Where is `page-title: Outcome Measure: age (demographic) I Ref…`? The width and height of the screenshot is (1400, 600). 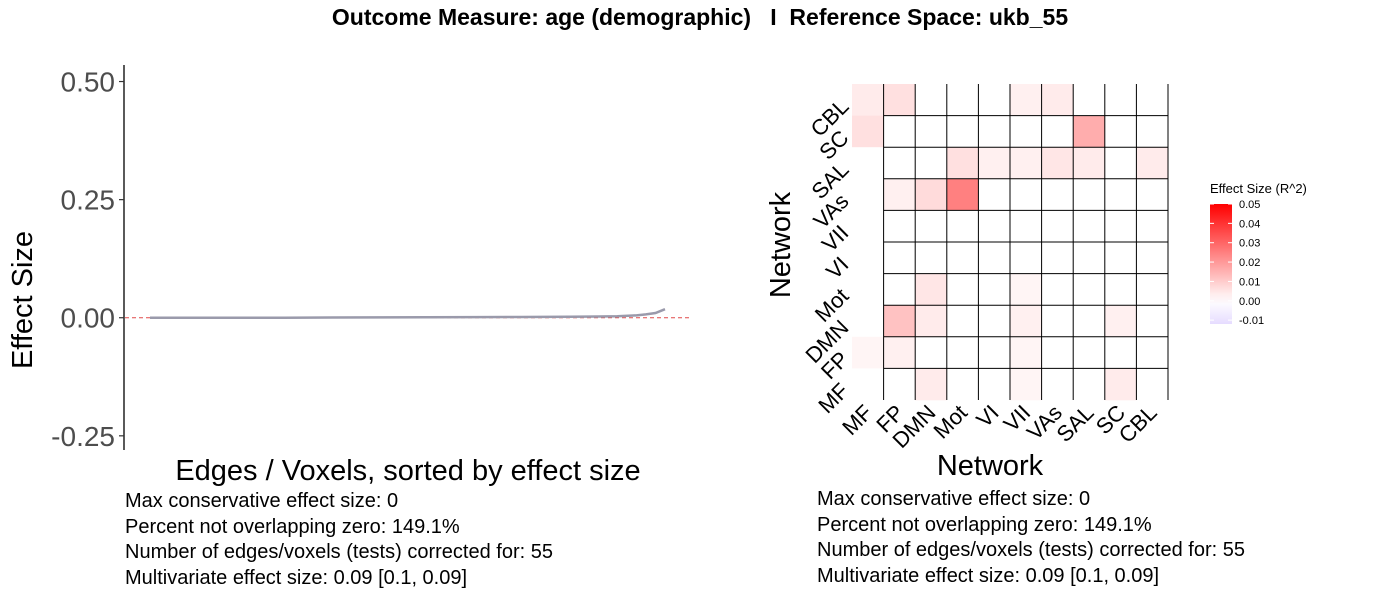 page-title: Outcome Measure: age (demographic) I Ref… is located at coordinates (700, 17).